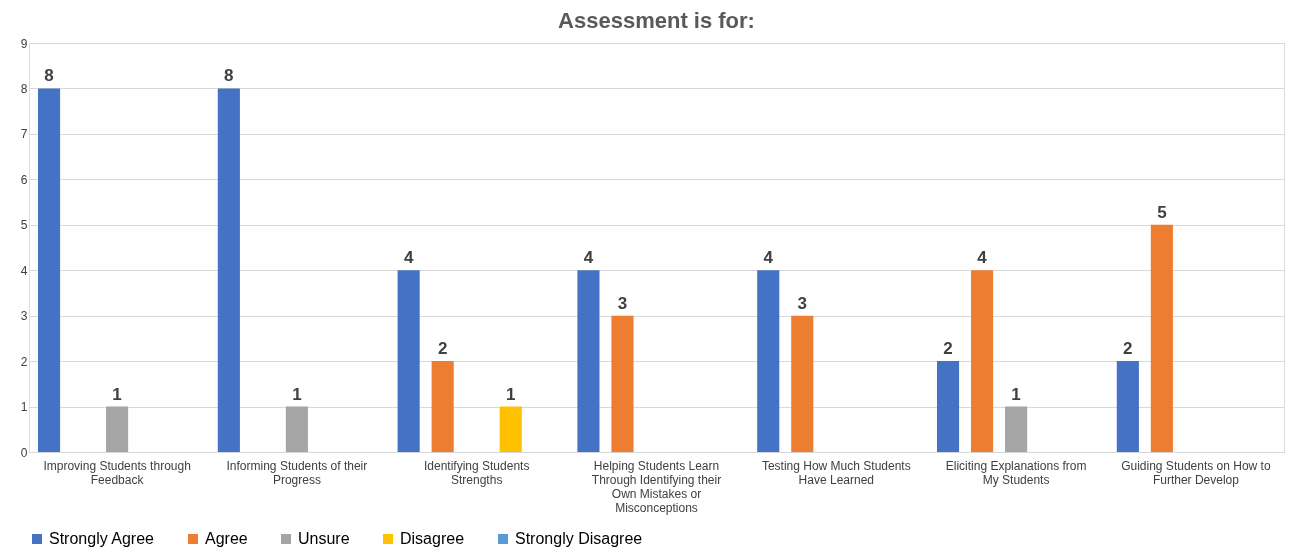 The width and height of the screenshot is (1299, 557). I want to click on y-tick-label: 5, so click(24, 225).